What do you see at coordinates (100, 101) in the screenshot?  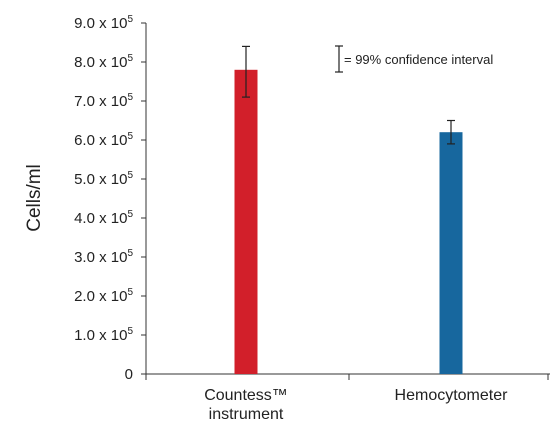 I see `y-tick-mantissa: 7.0 x 10` at bounding box center [100, 101].